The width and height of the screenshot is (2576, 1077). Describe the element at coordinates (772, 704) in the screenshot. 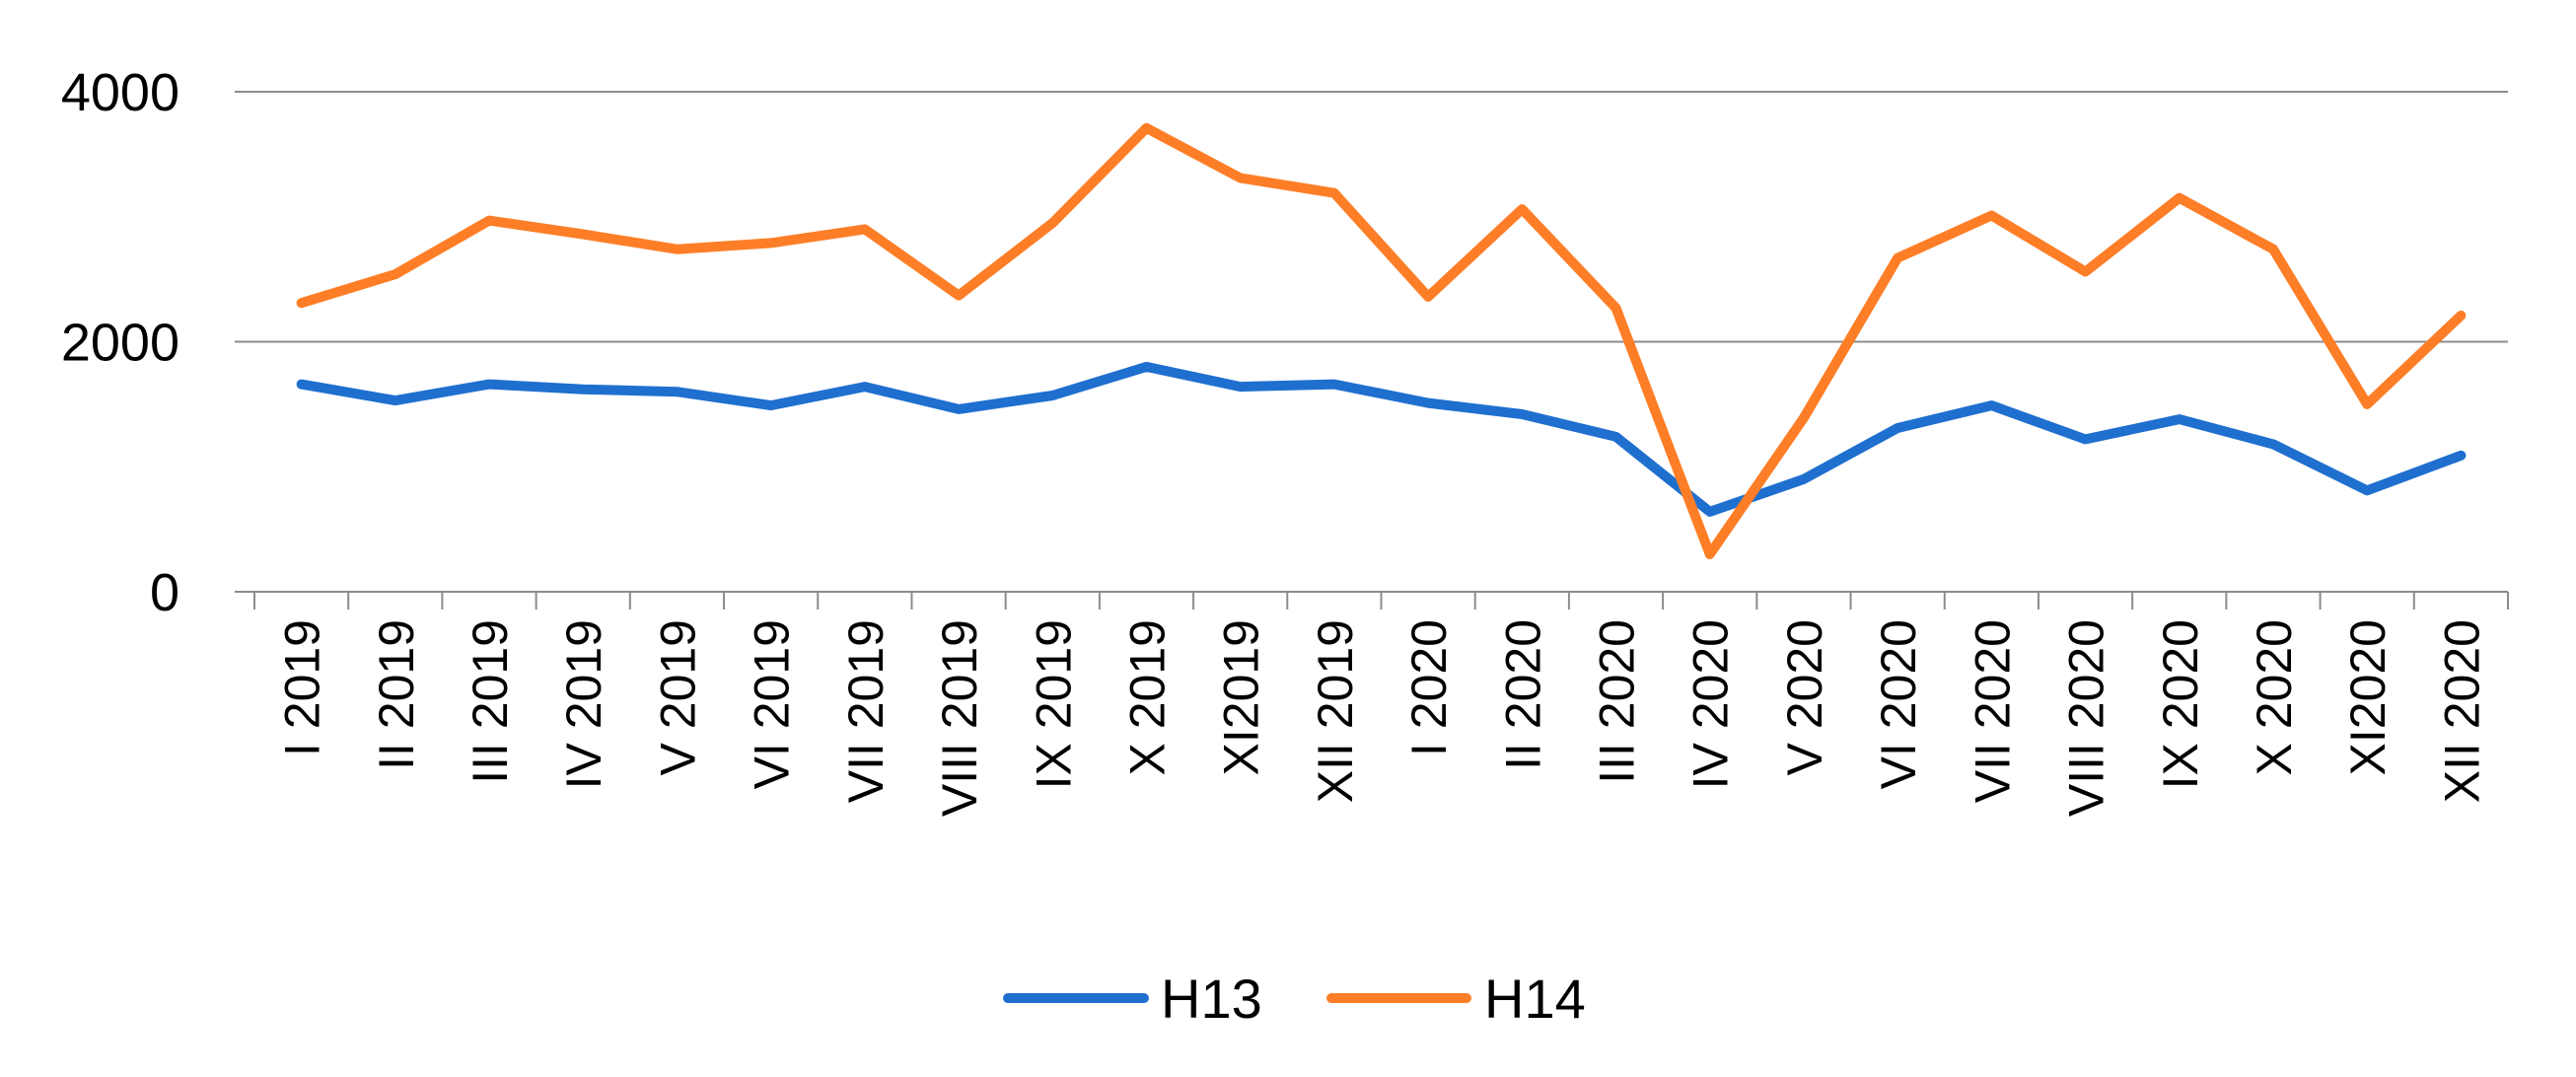

I see `x-tick-label: VI 2019` at that location.